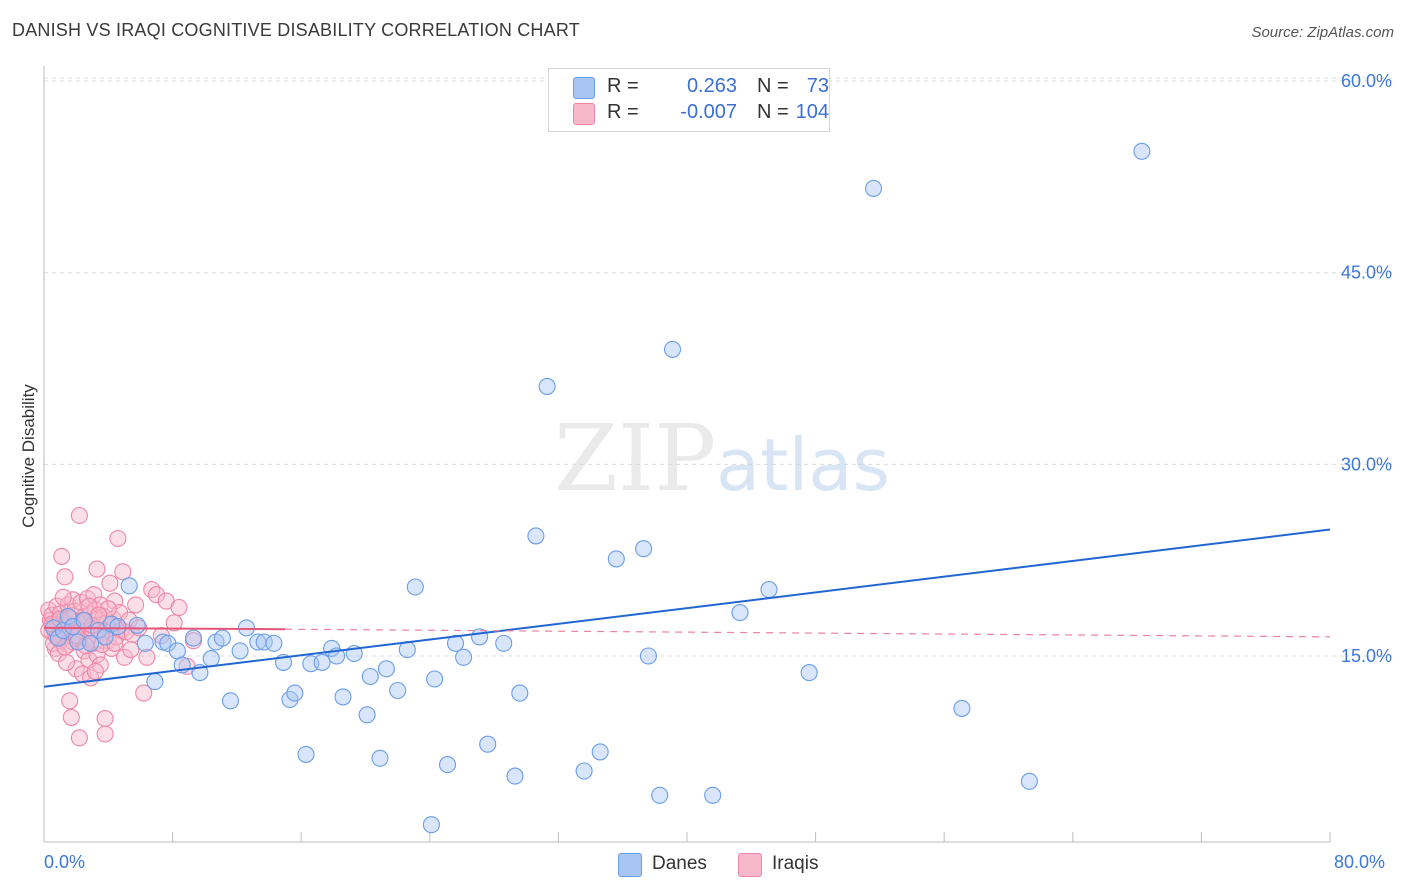 Image resolution: width=1406 pixels, height=892 pixels. I want to click on legend-n-value: 104, so click(812, 112).